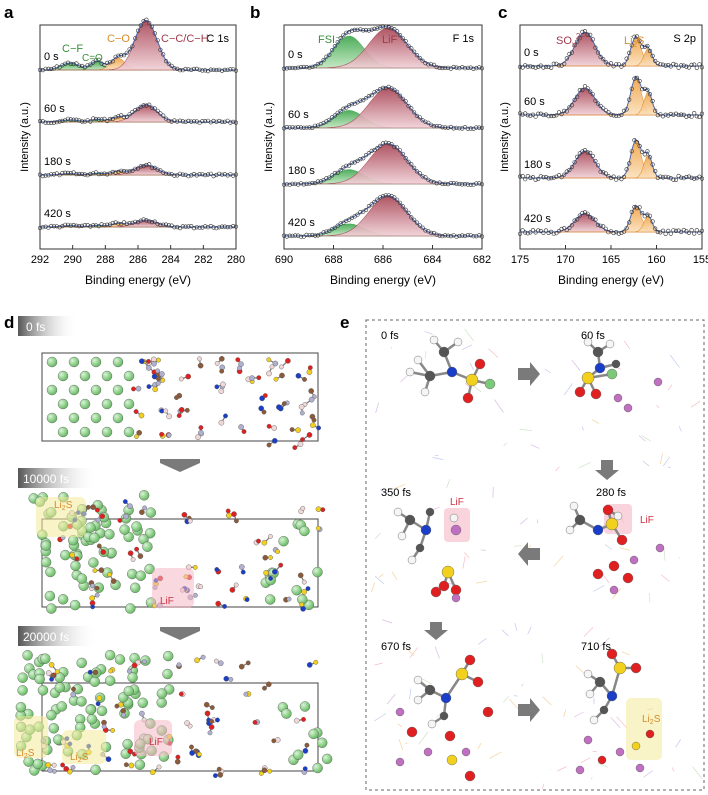  I want to click on time-label-0fs: 0 fs, so click(35, 327).